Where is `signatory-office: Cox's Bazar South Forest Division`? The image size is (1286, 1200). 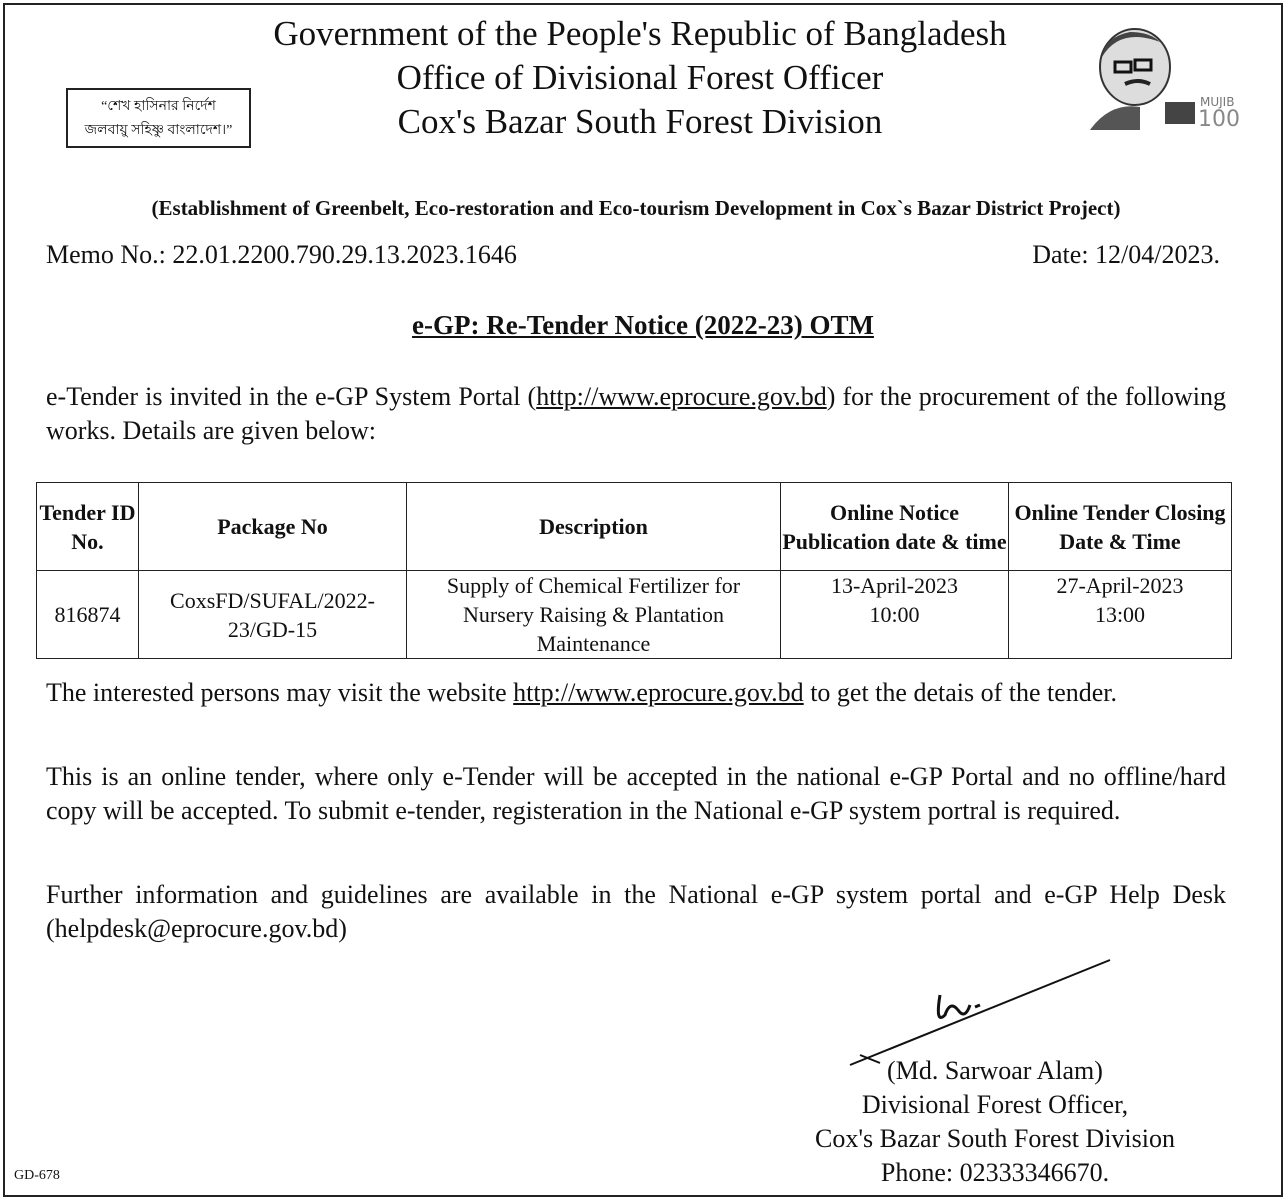
signatory-office: Cox's Bazar South Forest Division is located at coordinates (994, 1138).